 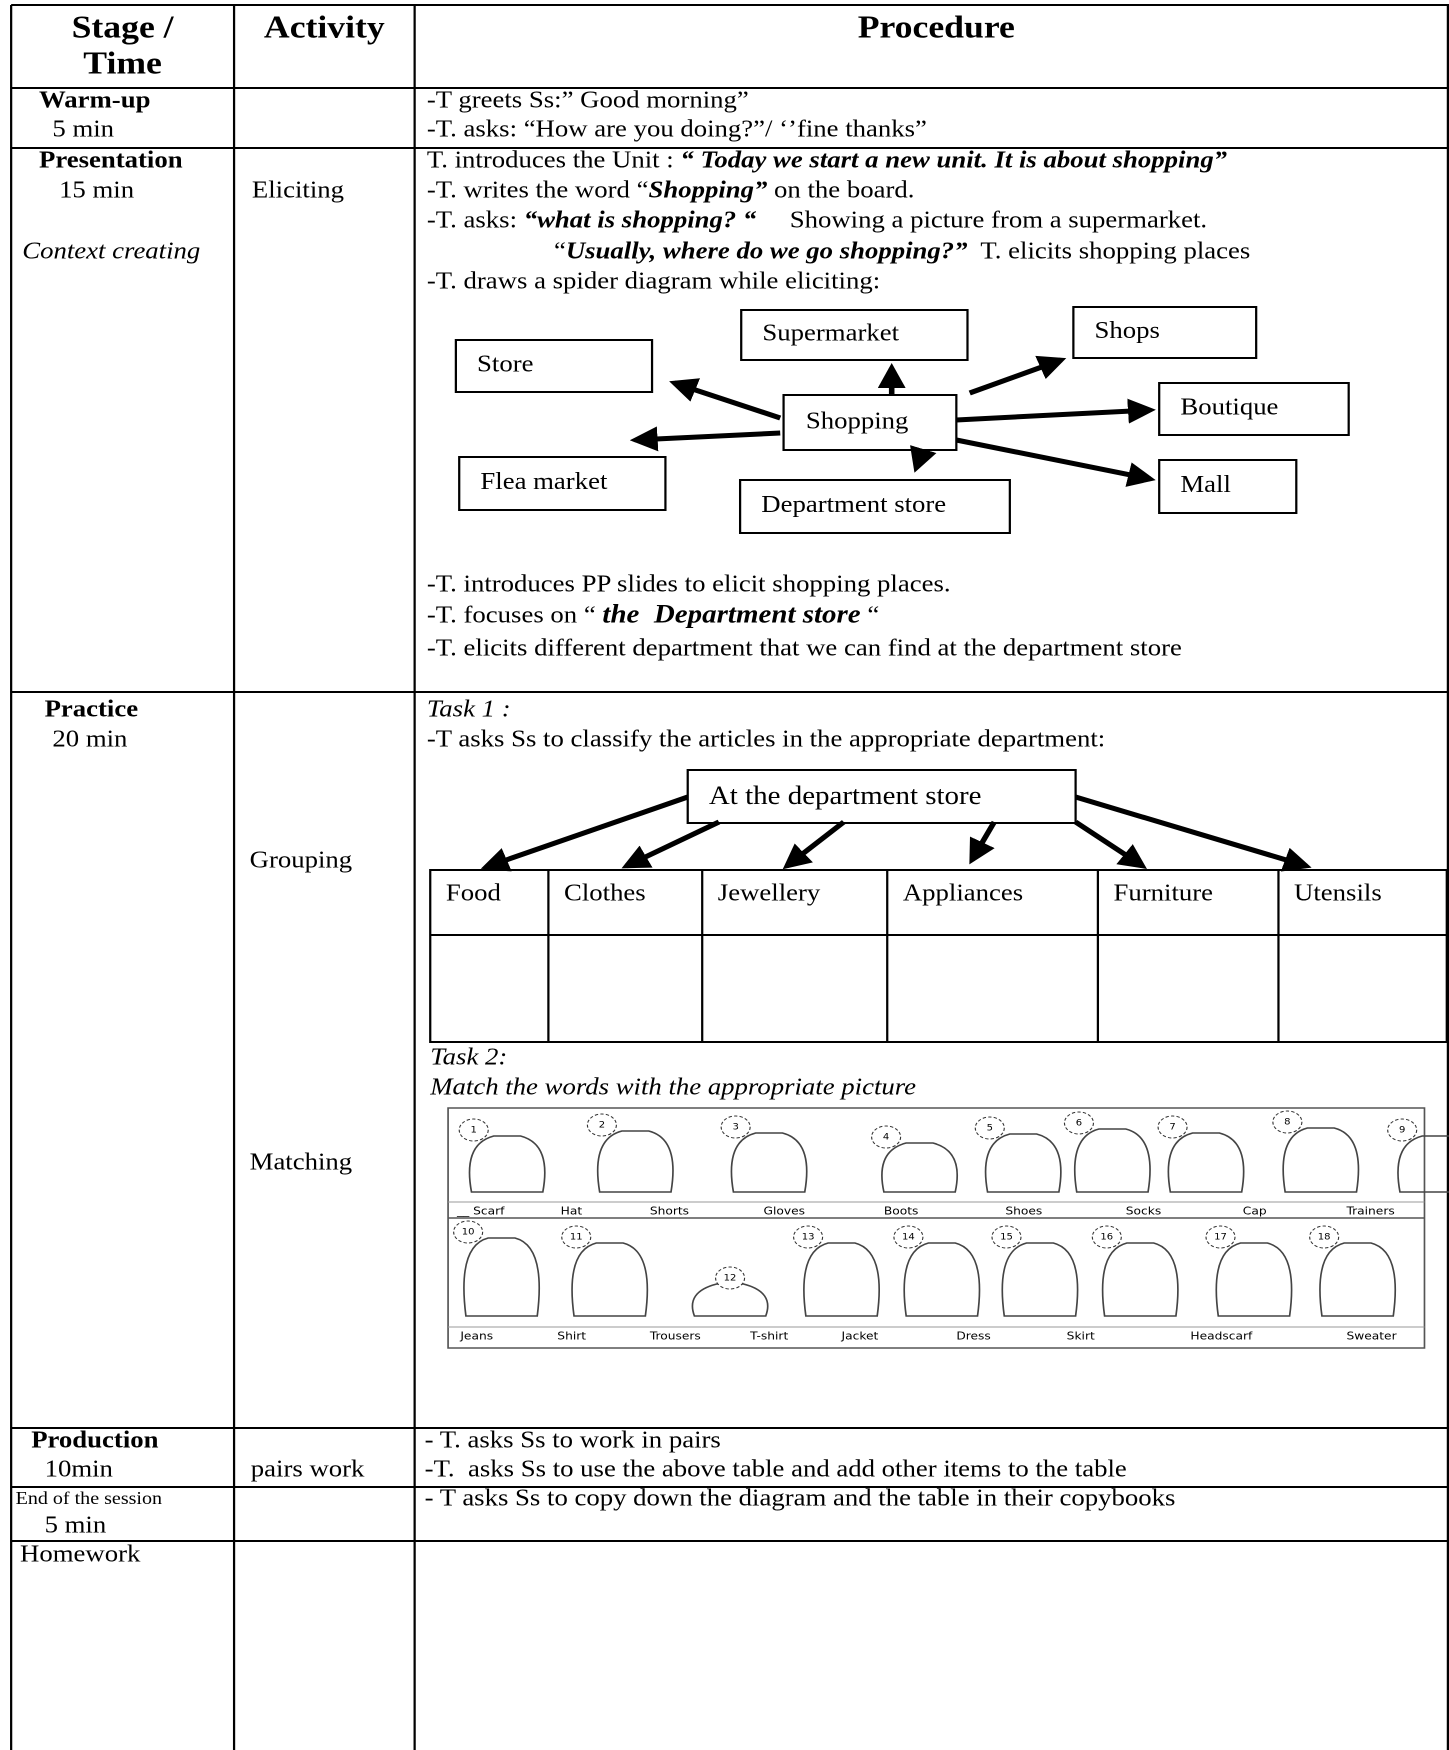 I want to click on header-time: Time, so click(x=122, y=63).